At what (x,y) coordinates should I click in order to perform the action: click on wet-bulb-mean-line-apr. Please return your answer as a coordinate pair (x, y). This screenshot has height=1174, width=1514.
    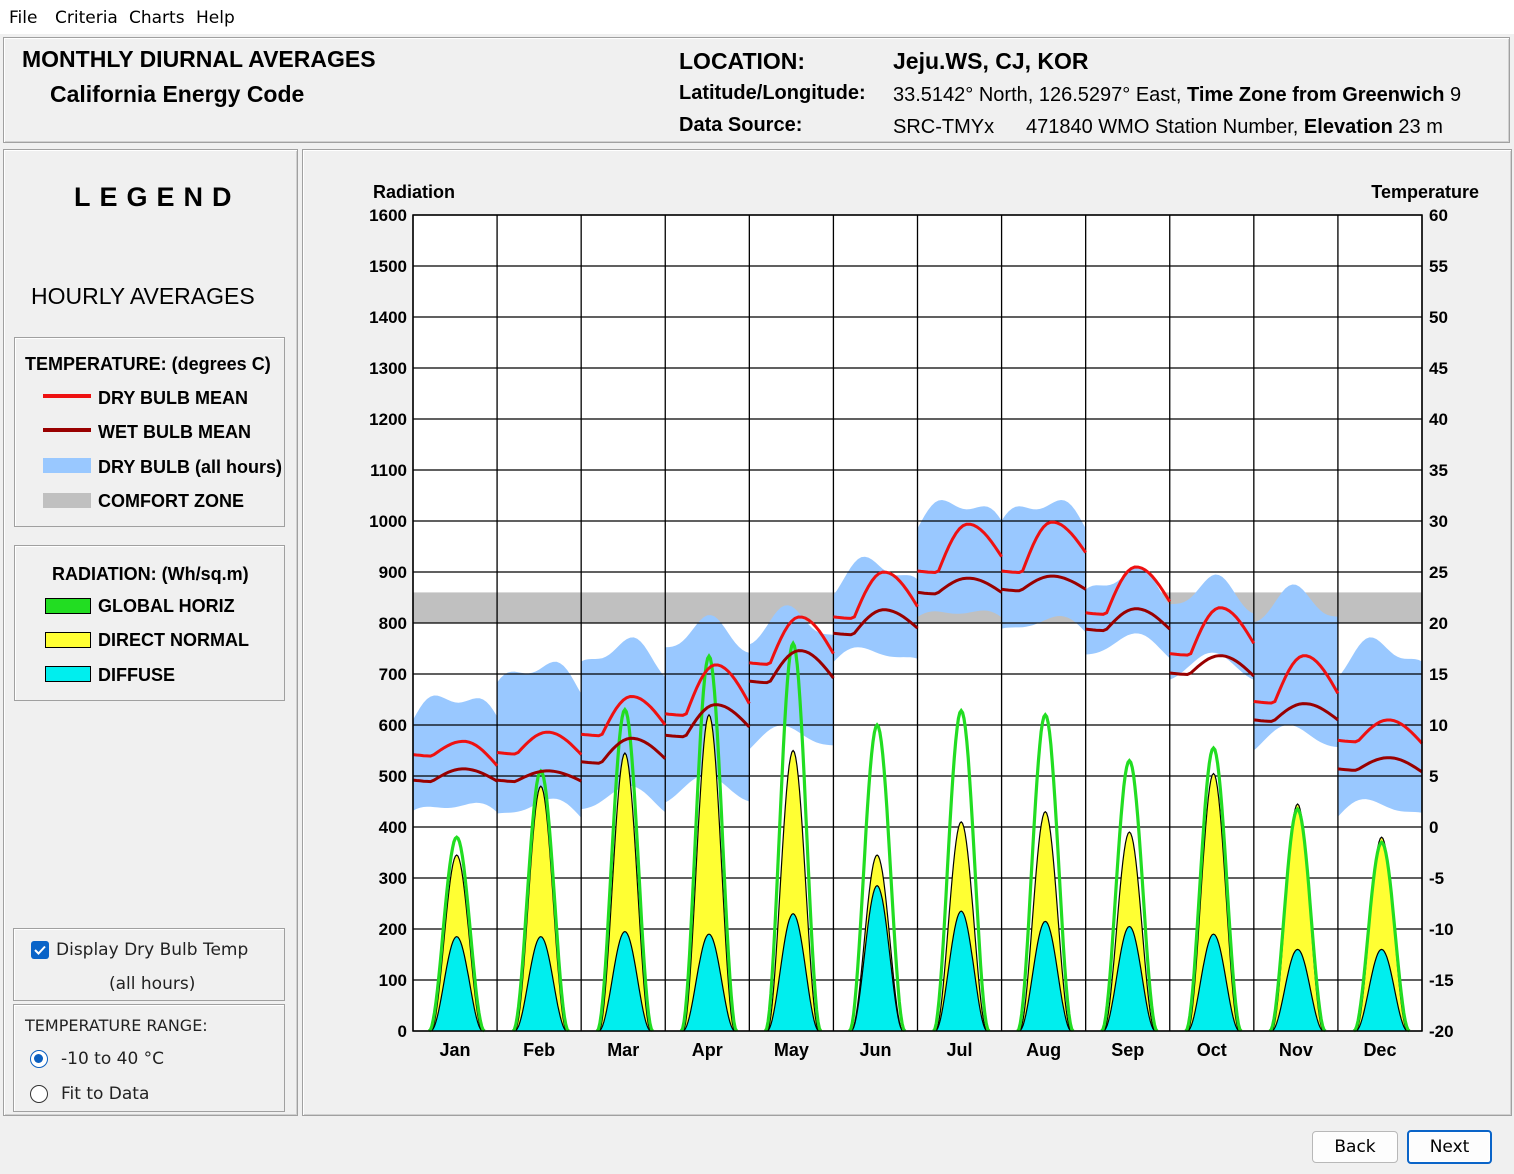
    Looking at the image, I should click on (708, 721).